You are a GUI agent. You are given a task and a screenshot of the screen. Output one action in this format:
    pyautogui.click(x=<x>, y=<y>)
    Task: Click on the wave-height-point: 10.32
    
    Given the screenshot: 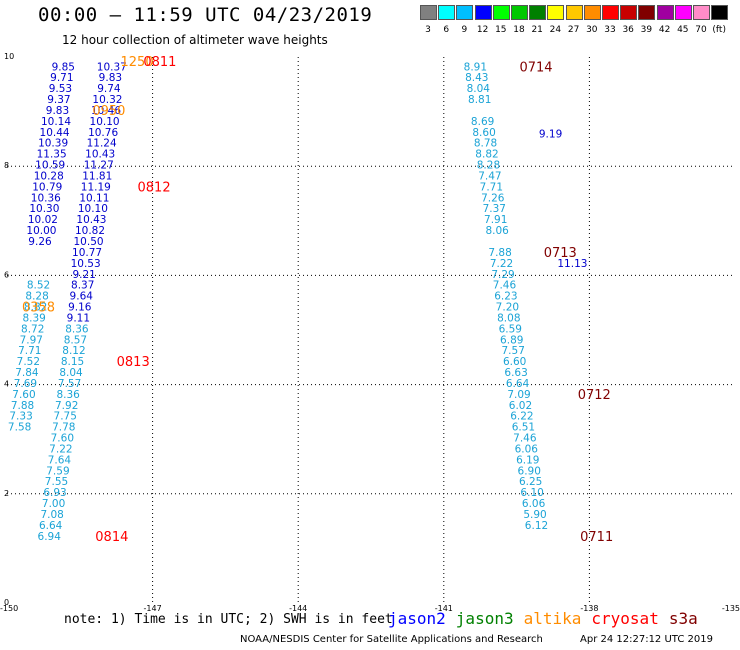 What is the action you would take?
    pyautogui.click(x=107, y=100)
    